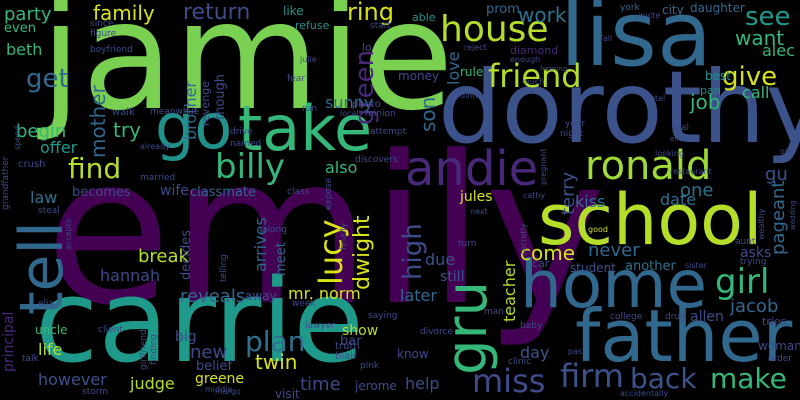 The width and height of the screenshot is (800, 400). What do you see at coordinates (761, 224) in the screenshot?
I see `word-wealthy: wealthy` at bounding box center [761, 224].